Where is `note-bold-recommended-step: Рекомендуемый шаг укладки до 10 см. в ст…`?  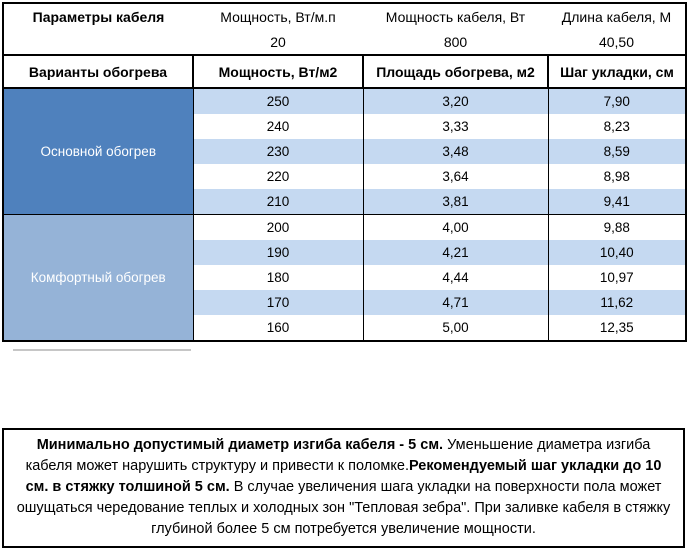
note-bold-recommended-step: Рекомендуемый шаг укладки до 10 см. в ст… is located at coordinates (343, 476).